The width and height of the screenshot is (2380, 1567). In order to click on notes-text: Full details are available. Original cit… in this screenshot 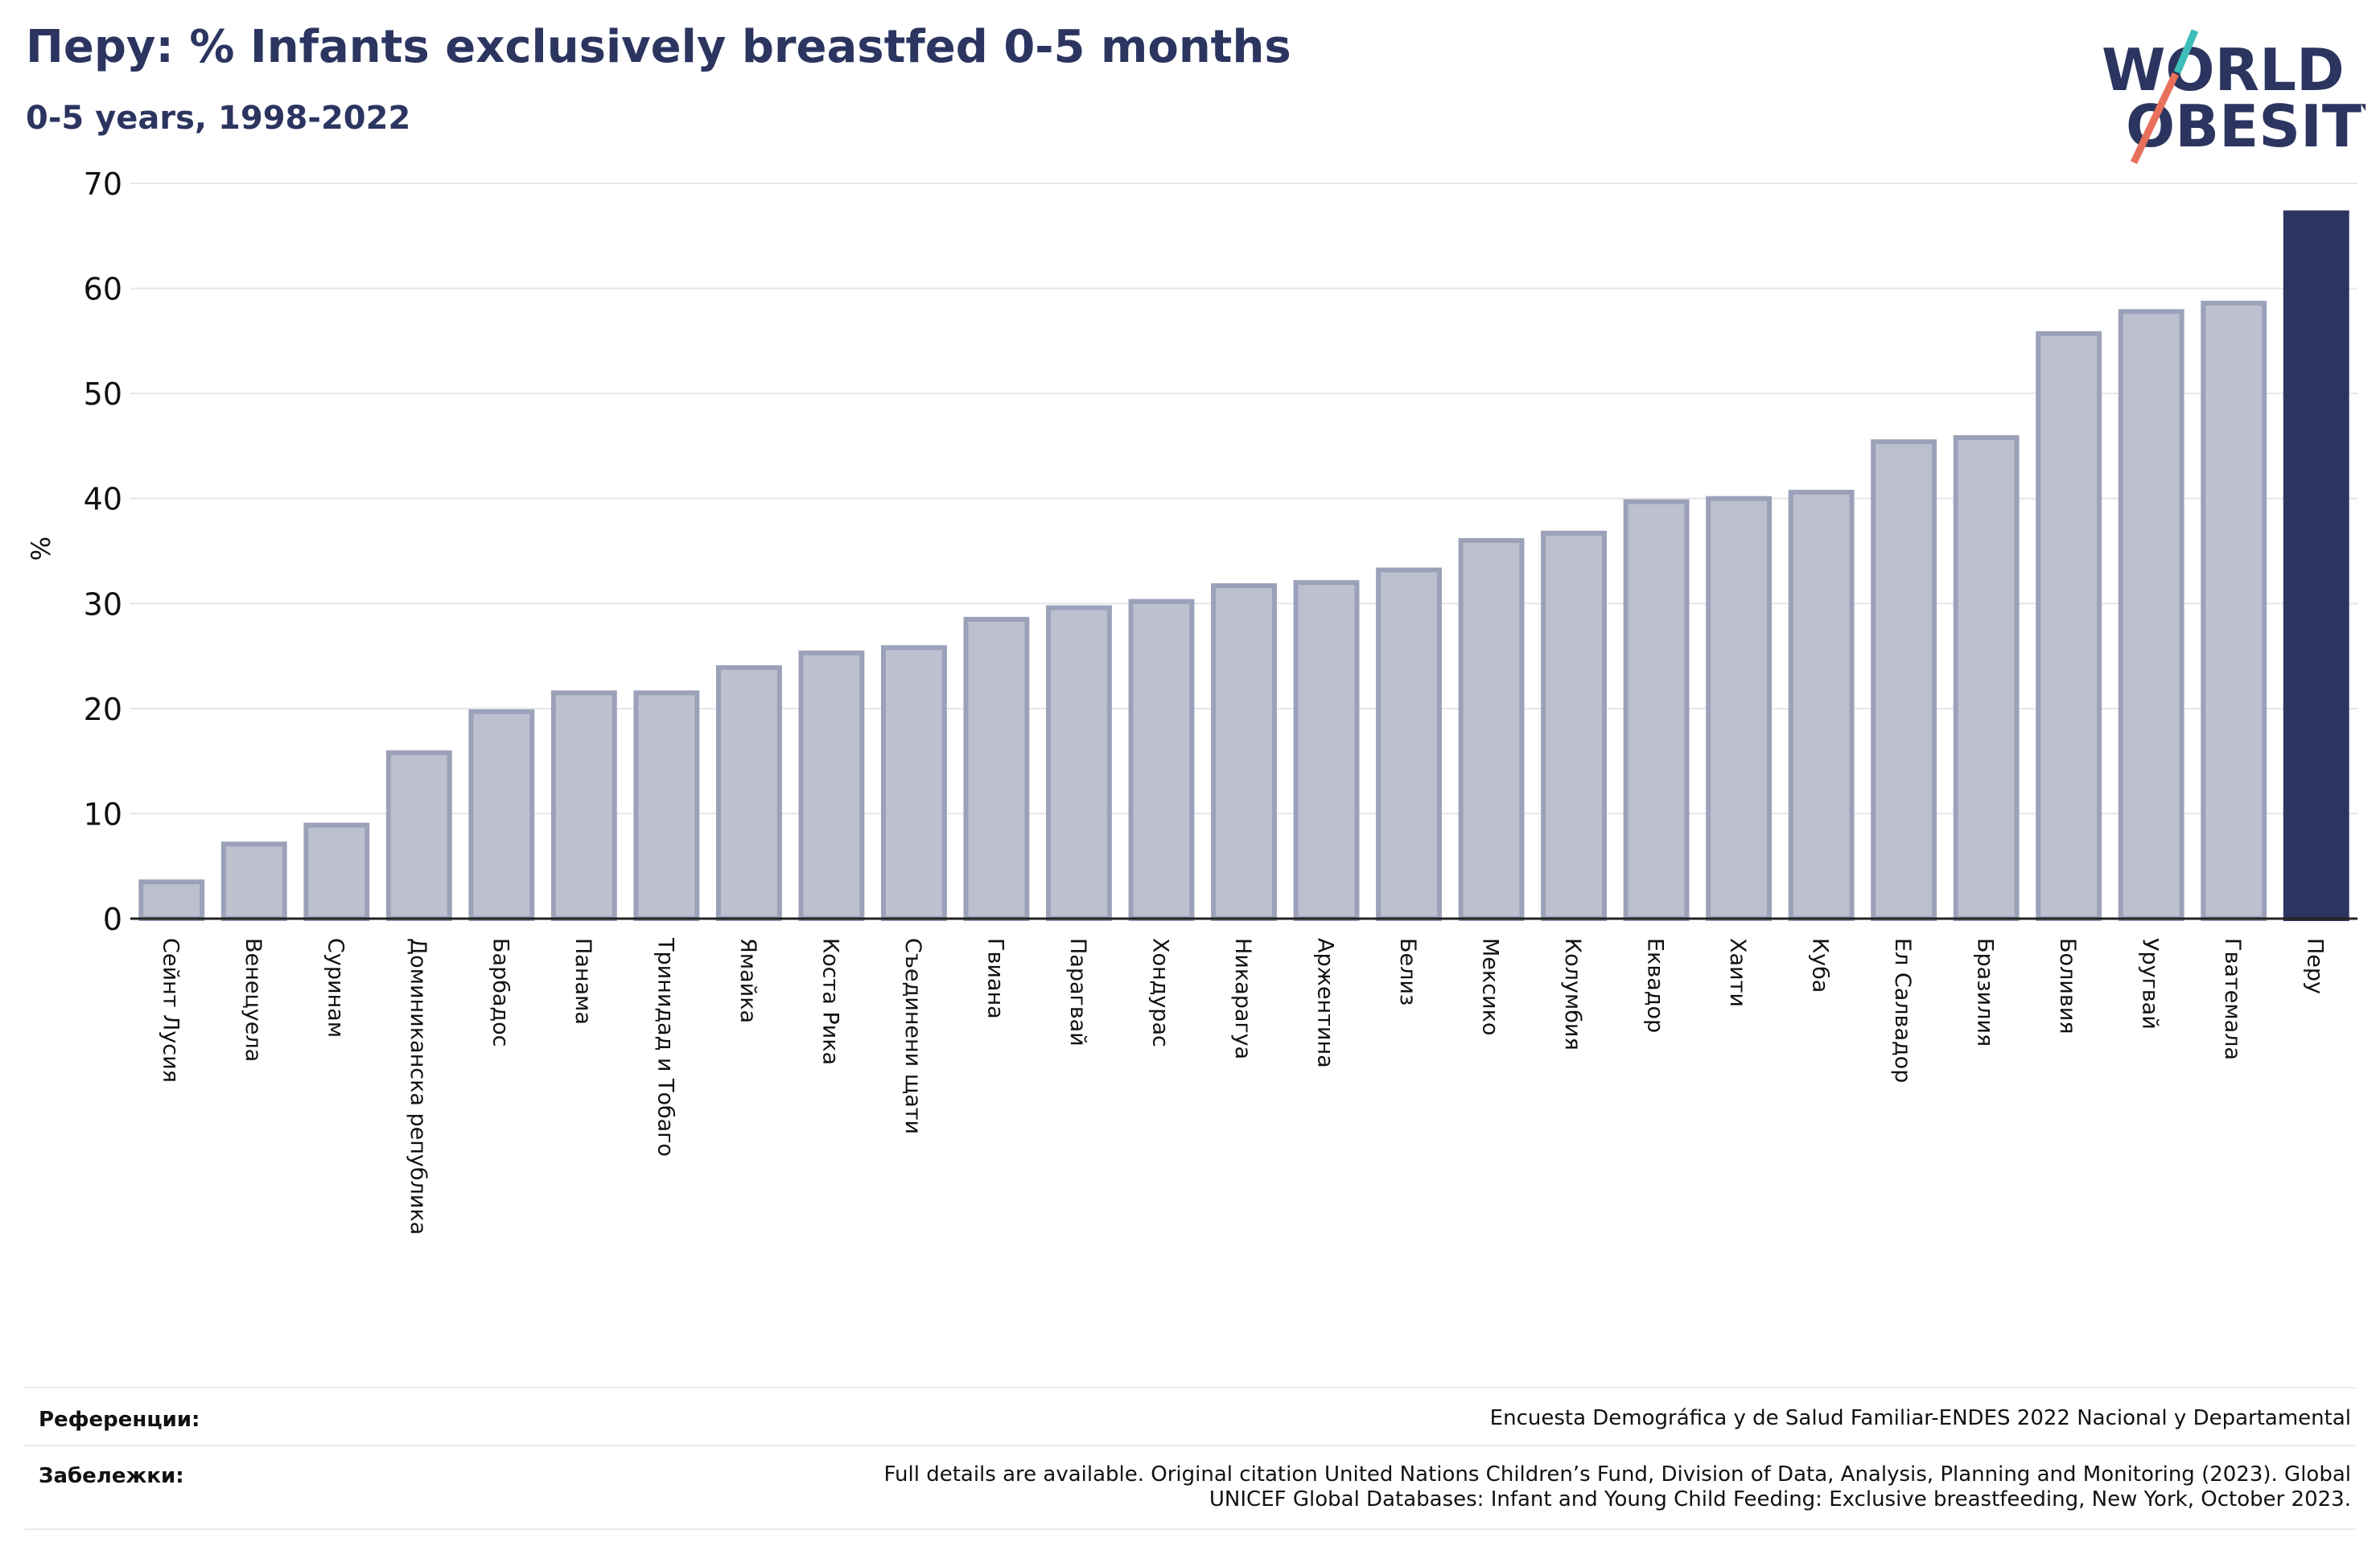, I will do `click(1385, 1487)`.